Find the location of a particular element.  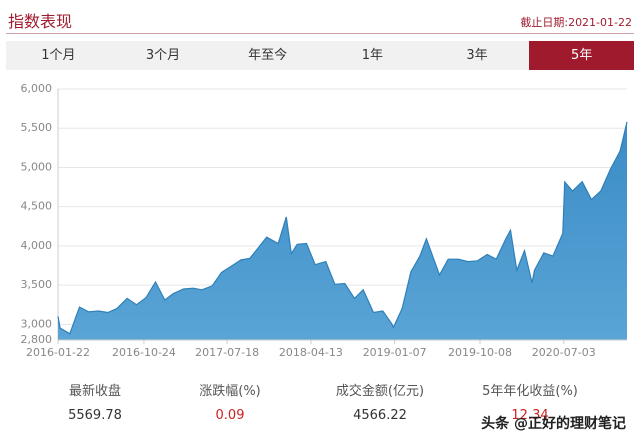

x-tick-label: 2019-10-08 is located at coordinates (480, 352).